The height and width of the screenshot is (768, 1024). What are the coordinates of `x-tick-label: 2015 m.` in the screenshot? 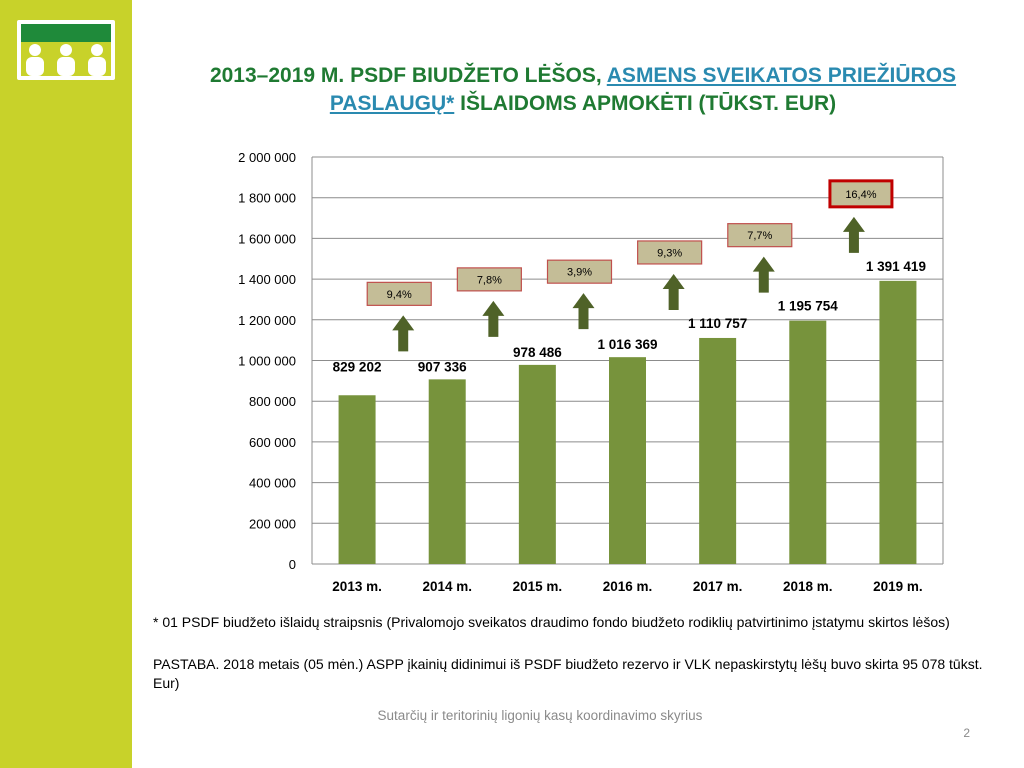 It's located at (538, 586).